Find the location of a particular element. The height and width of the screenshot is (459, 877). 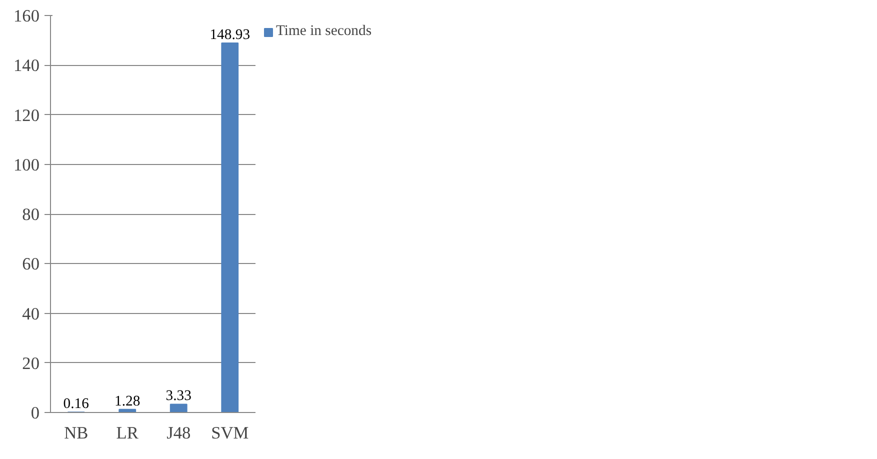

data-label: 0.16 is located at coordinates (76, 404).